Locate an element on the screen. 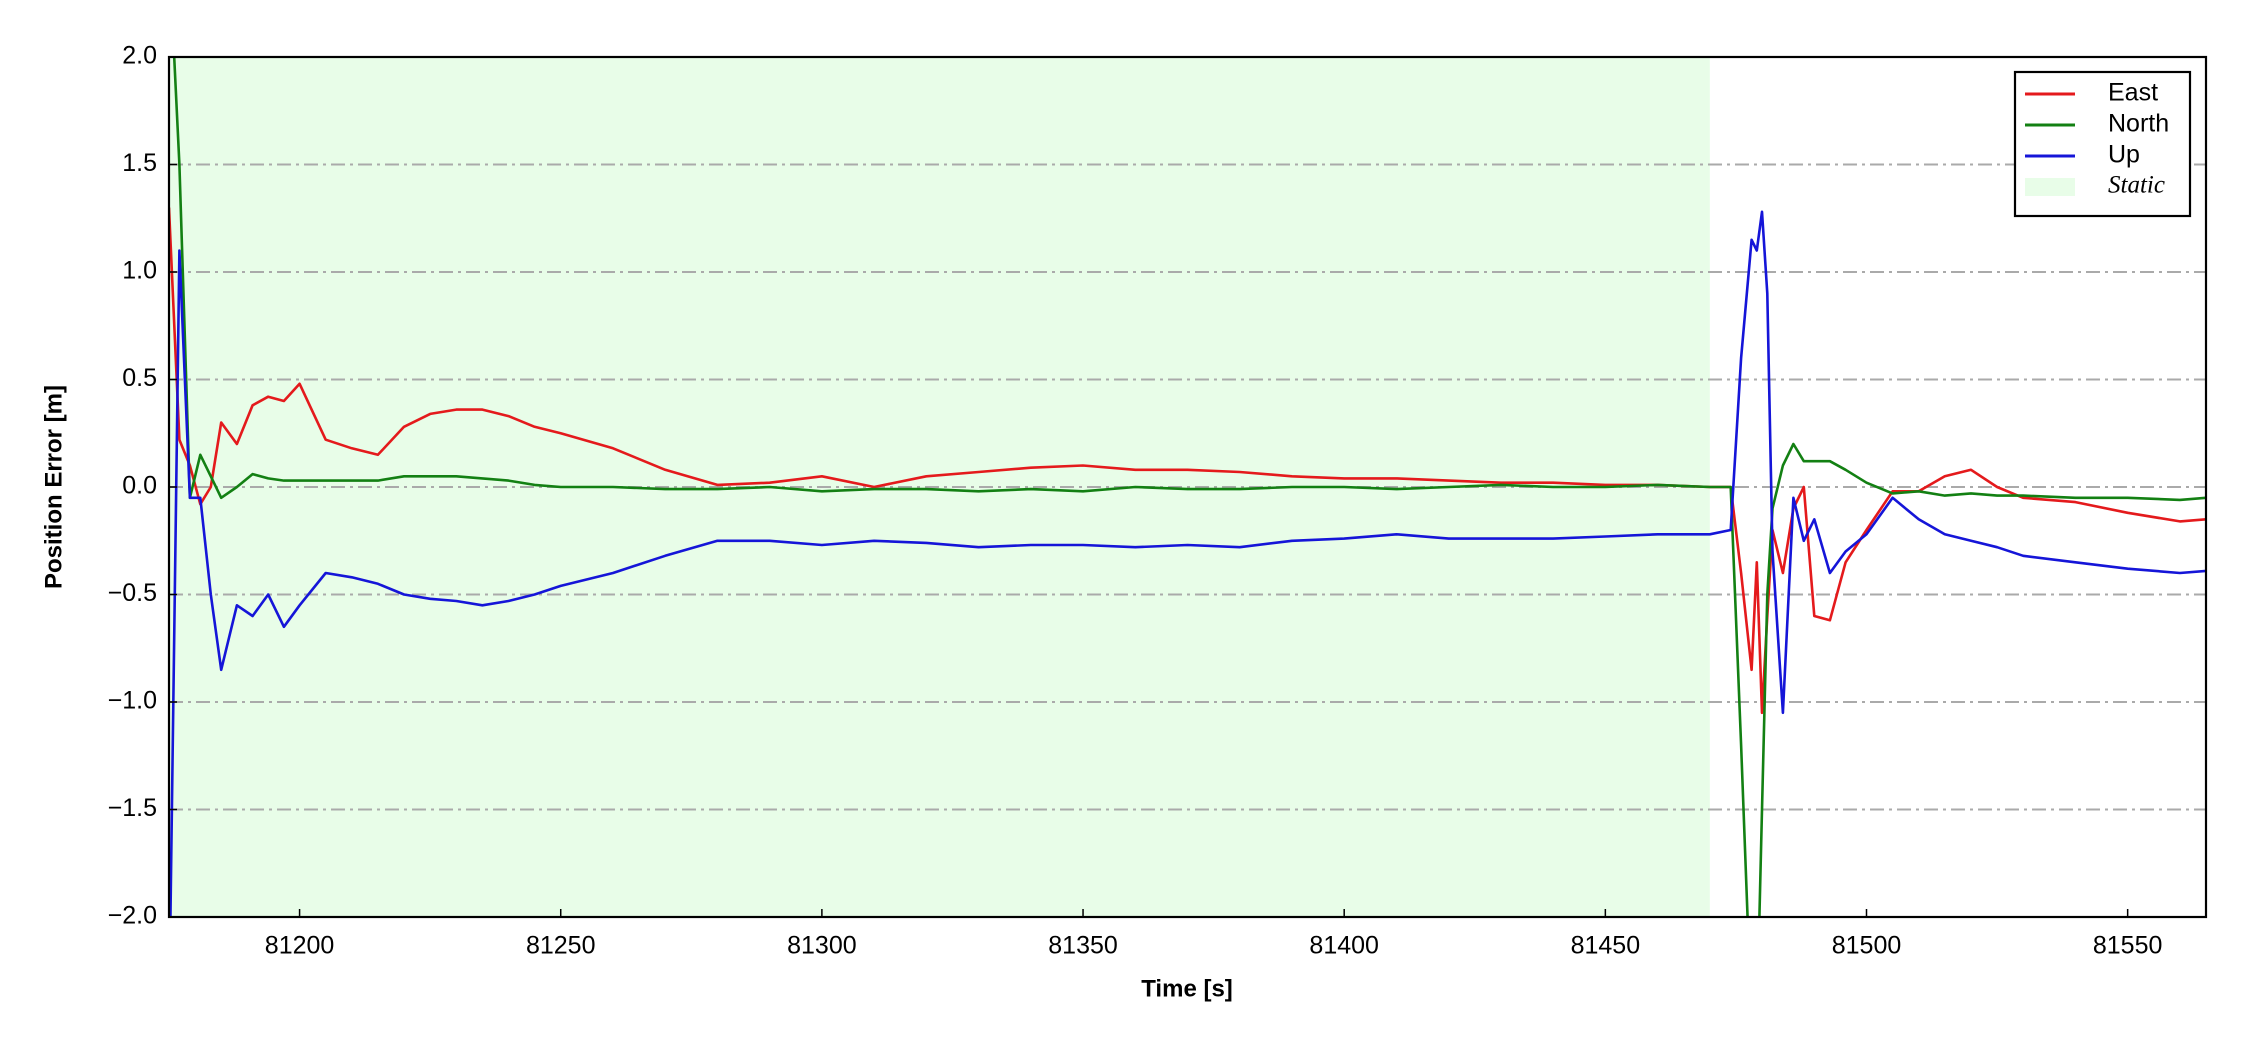  legend-label: North is located at coordinates (2138, 124).